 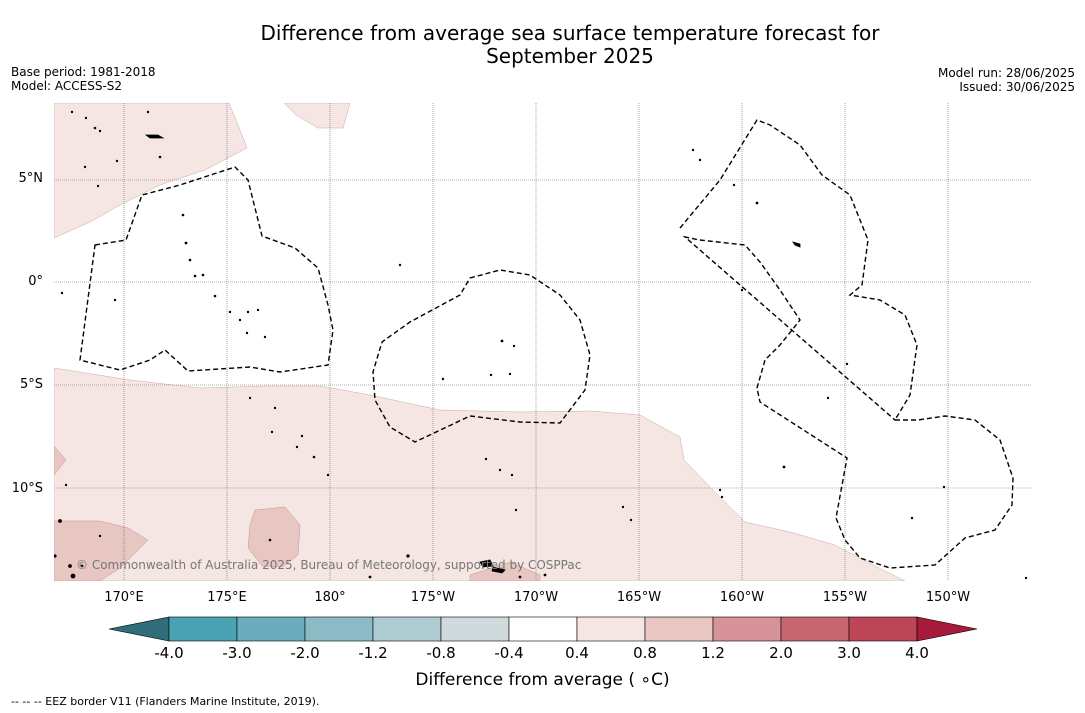 I want to click on model-run: Model run: 28/06/2025, so click(x=1006, y=73).